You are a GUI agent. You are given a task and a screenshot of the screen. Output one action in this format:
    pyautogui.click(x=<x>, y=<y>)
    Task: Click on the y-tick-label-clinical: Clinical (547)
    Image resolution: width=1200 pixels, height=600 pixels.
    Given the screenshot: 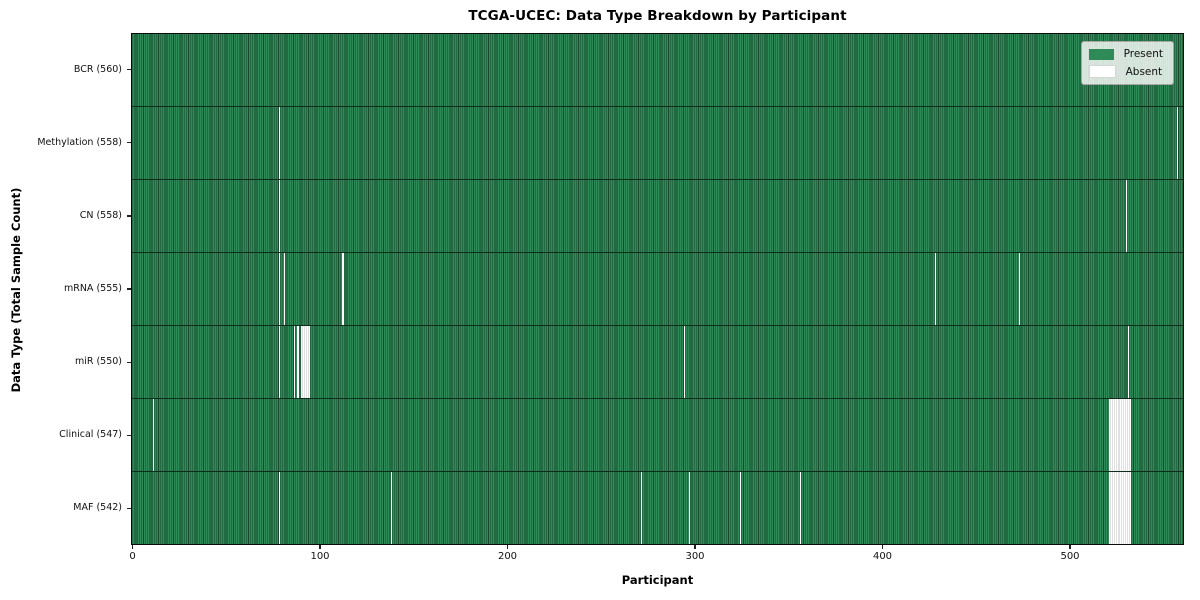 What is the action you would take?
    pyautogui.click(x=90, y=435)
    